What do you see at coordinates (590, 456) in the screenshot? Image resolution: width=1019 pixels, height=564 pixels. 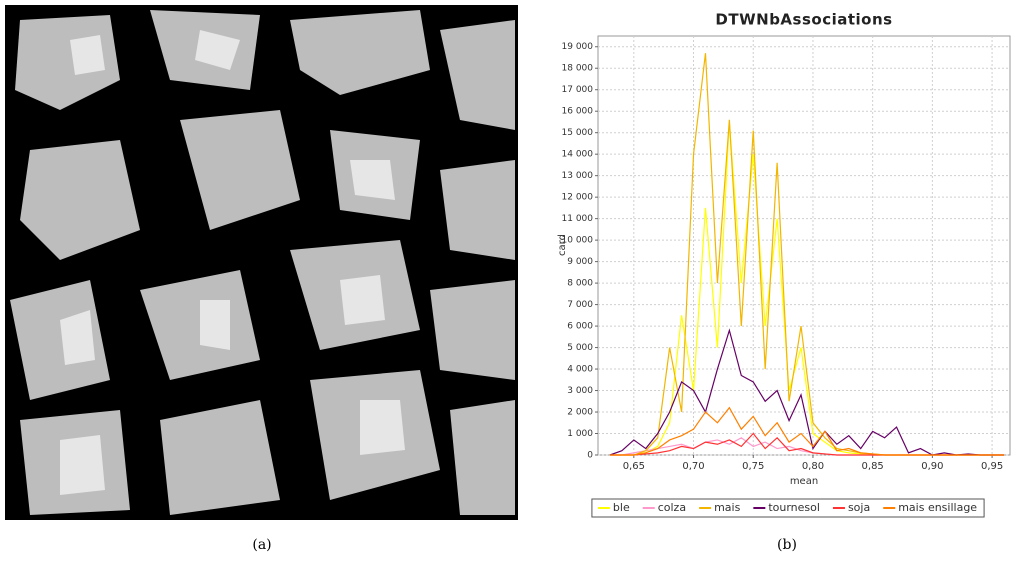 I see `y-tick-label: 0` at bounding box center [590, 456].